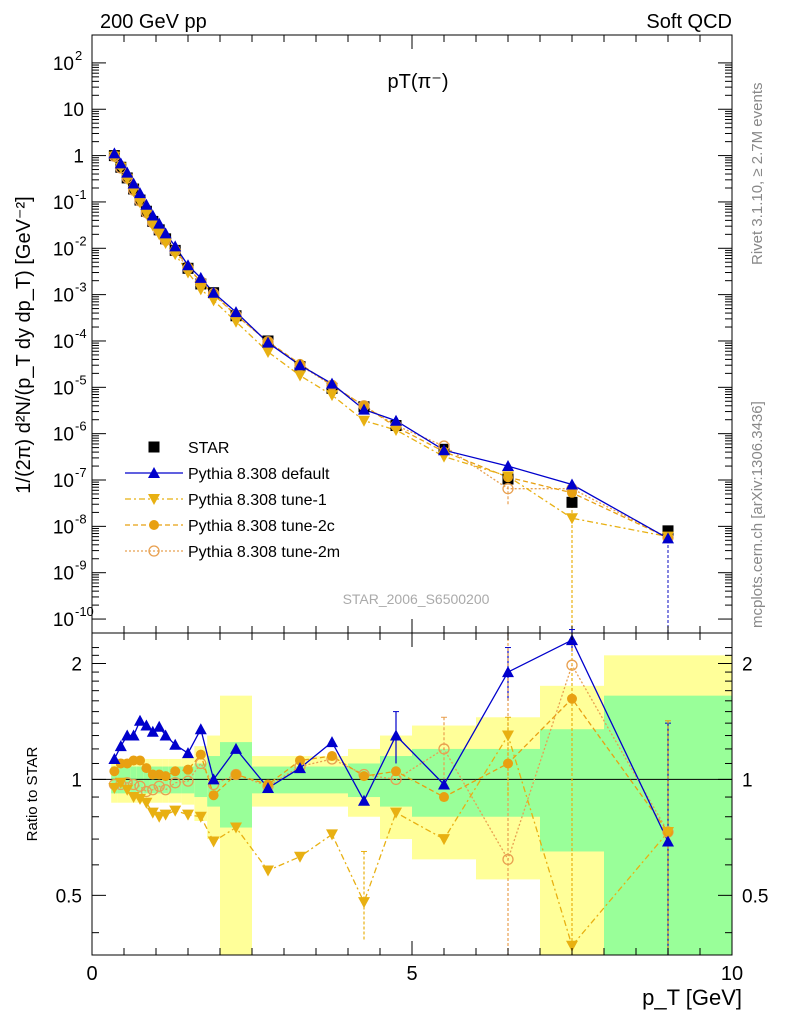 This screenshot has height=1024, width=786. What do you see at coordinates (78, 157) in the screenshot?
I see `main-ytick-label: 1` at bounding box center [78, 157].